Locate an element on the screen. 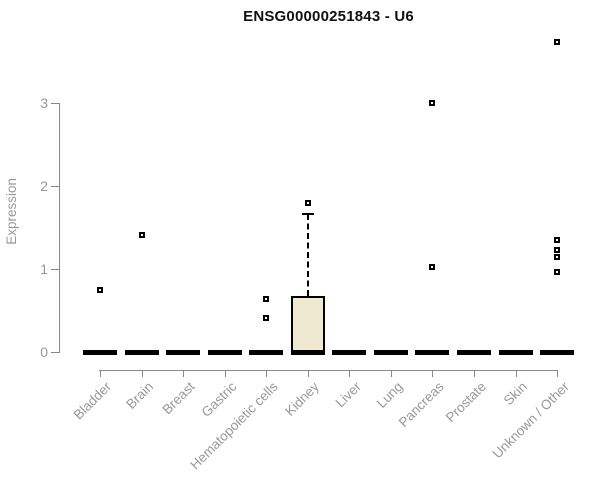 Image resolution: width=600 pixels, height=500 pixels. y-tick-label: 0 is located at coordinates (44, 352).